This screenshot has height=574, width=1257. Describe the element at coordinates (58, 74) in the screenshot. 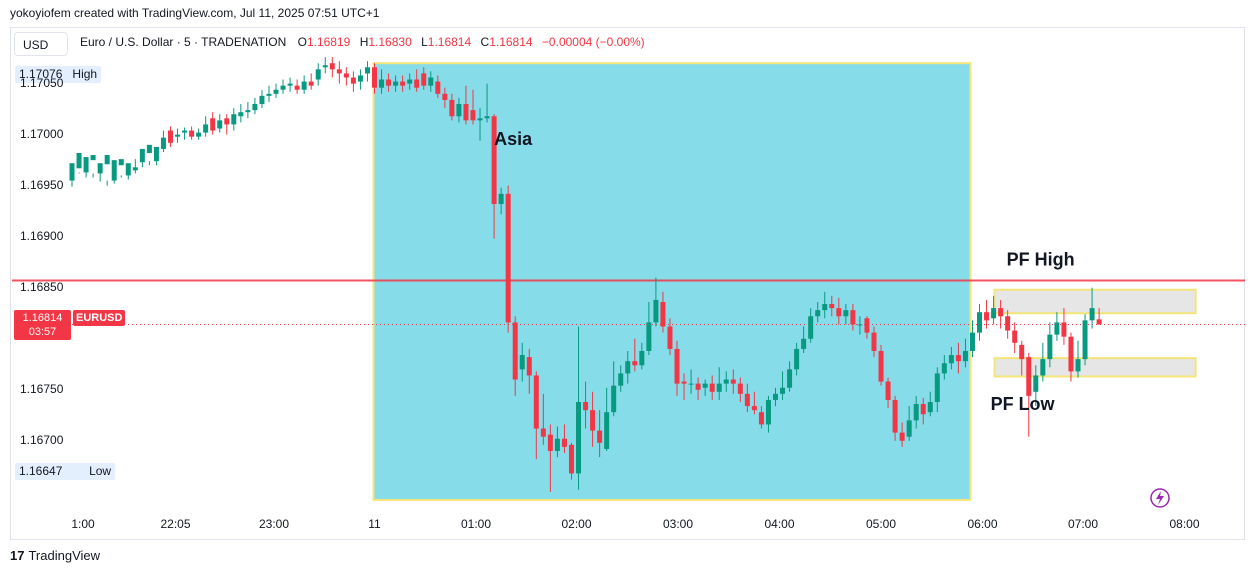

I see `session-high-badge: 1.17076 High` at that location.